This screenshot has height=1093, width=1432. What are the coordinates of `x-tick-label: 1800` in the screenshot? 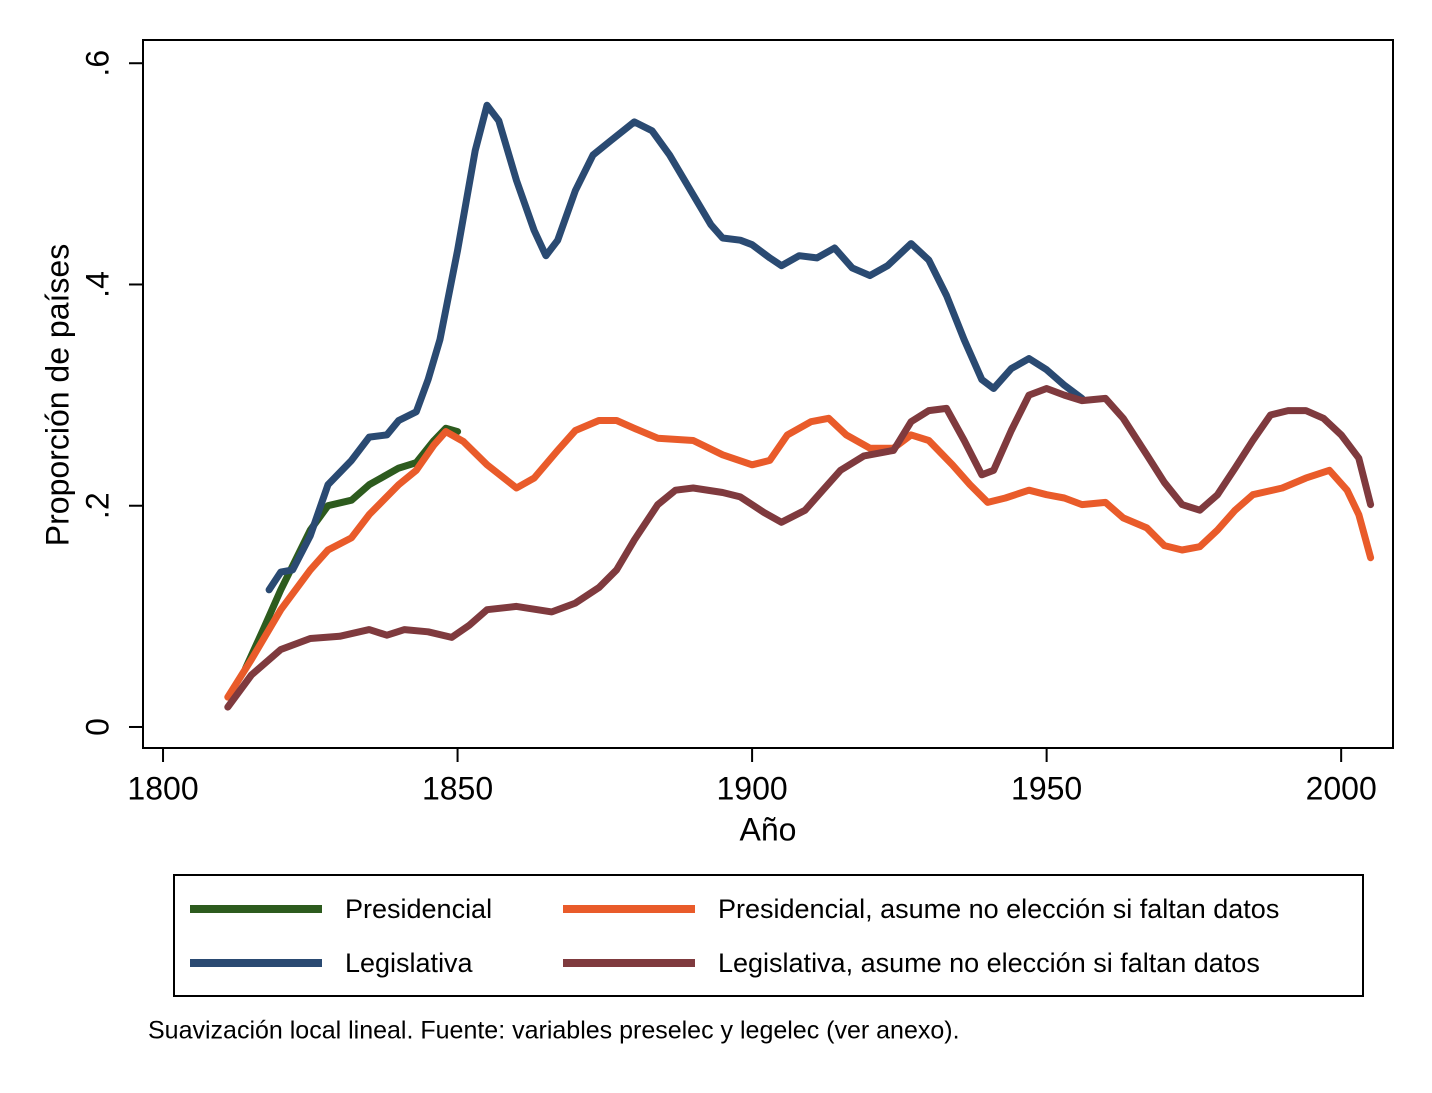 It's located at (162, 788).